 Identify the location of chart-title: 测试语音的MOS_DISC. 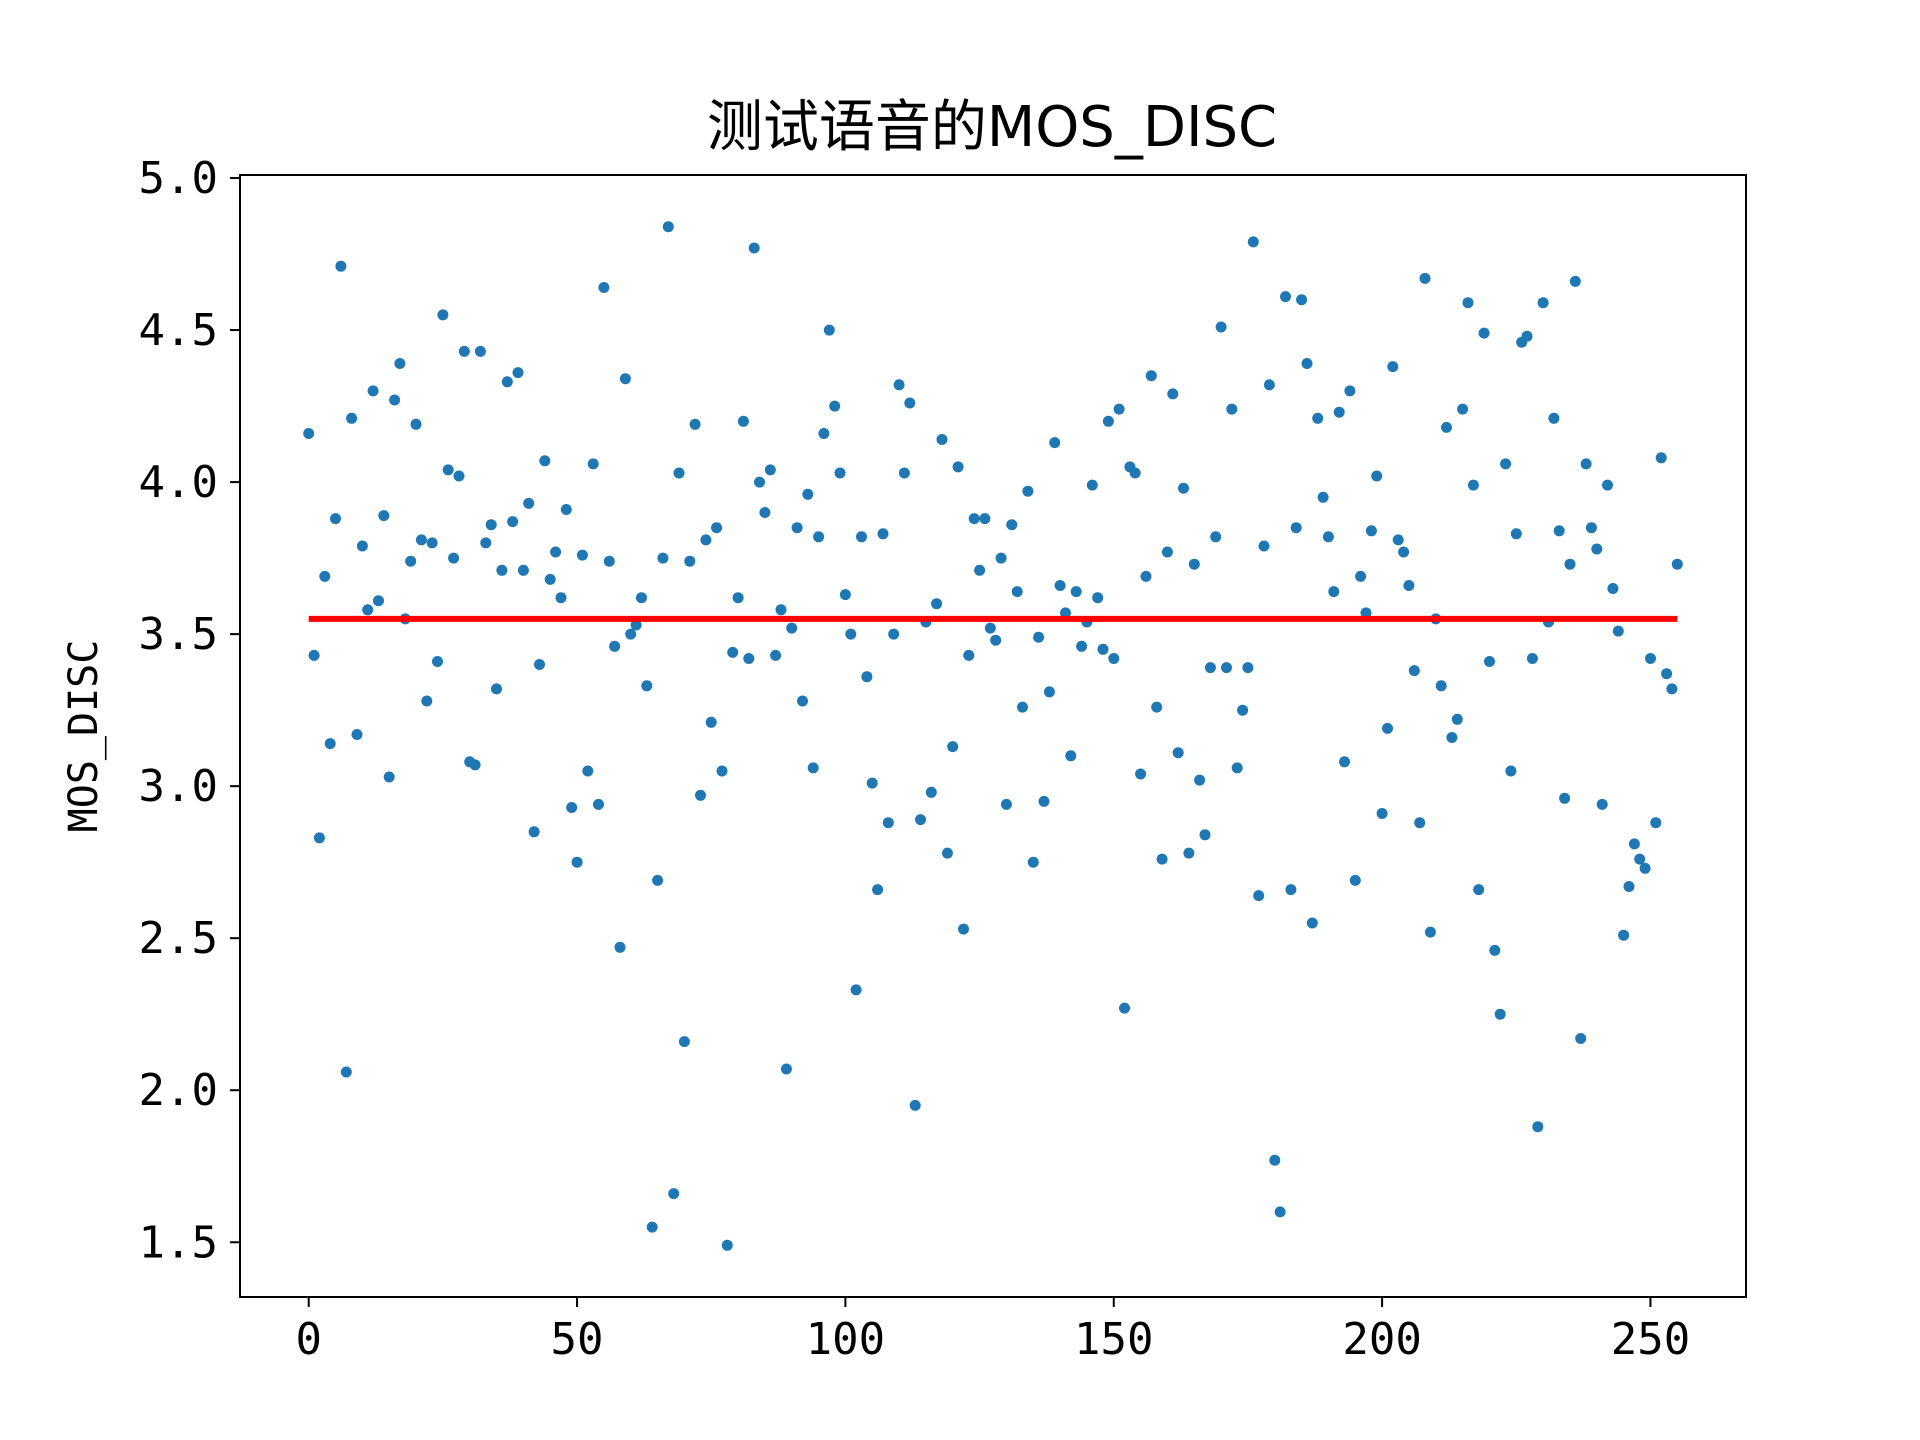
(992, 127).